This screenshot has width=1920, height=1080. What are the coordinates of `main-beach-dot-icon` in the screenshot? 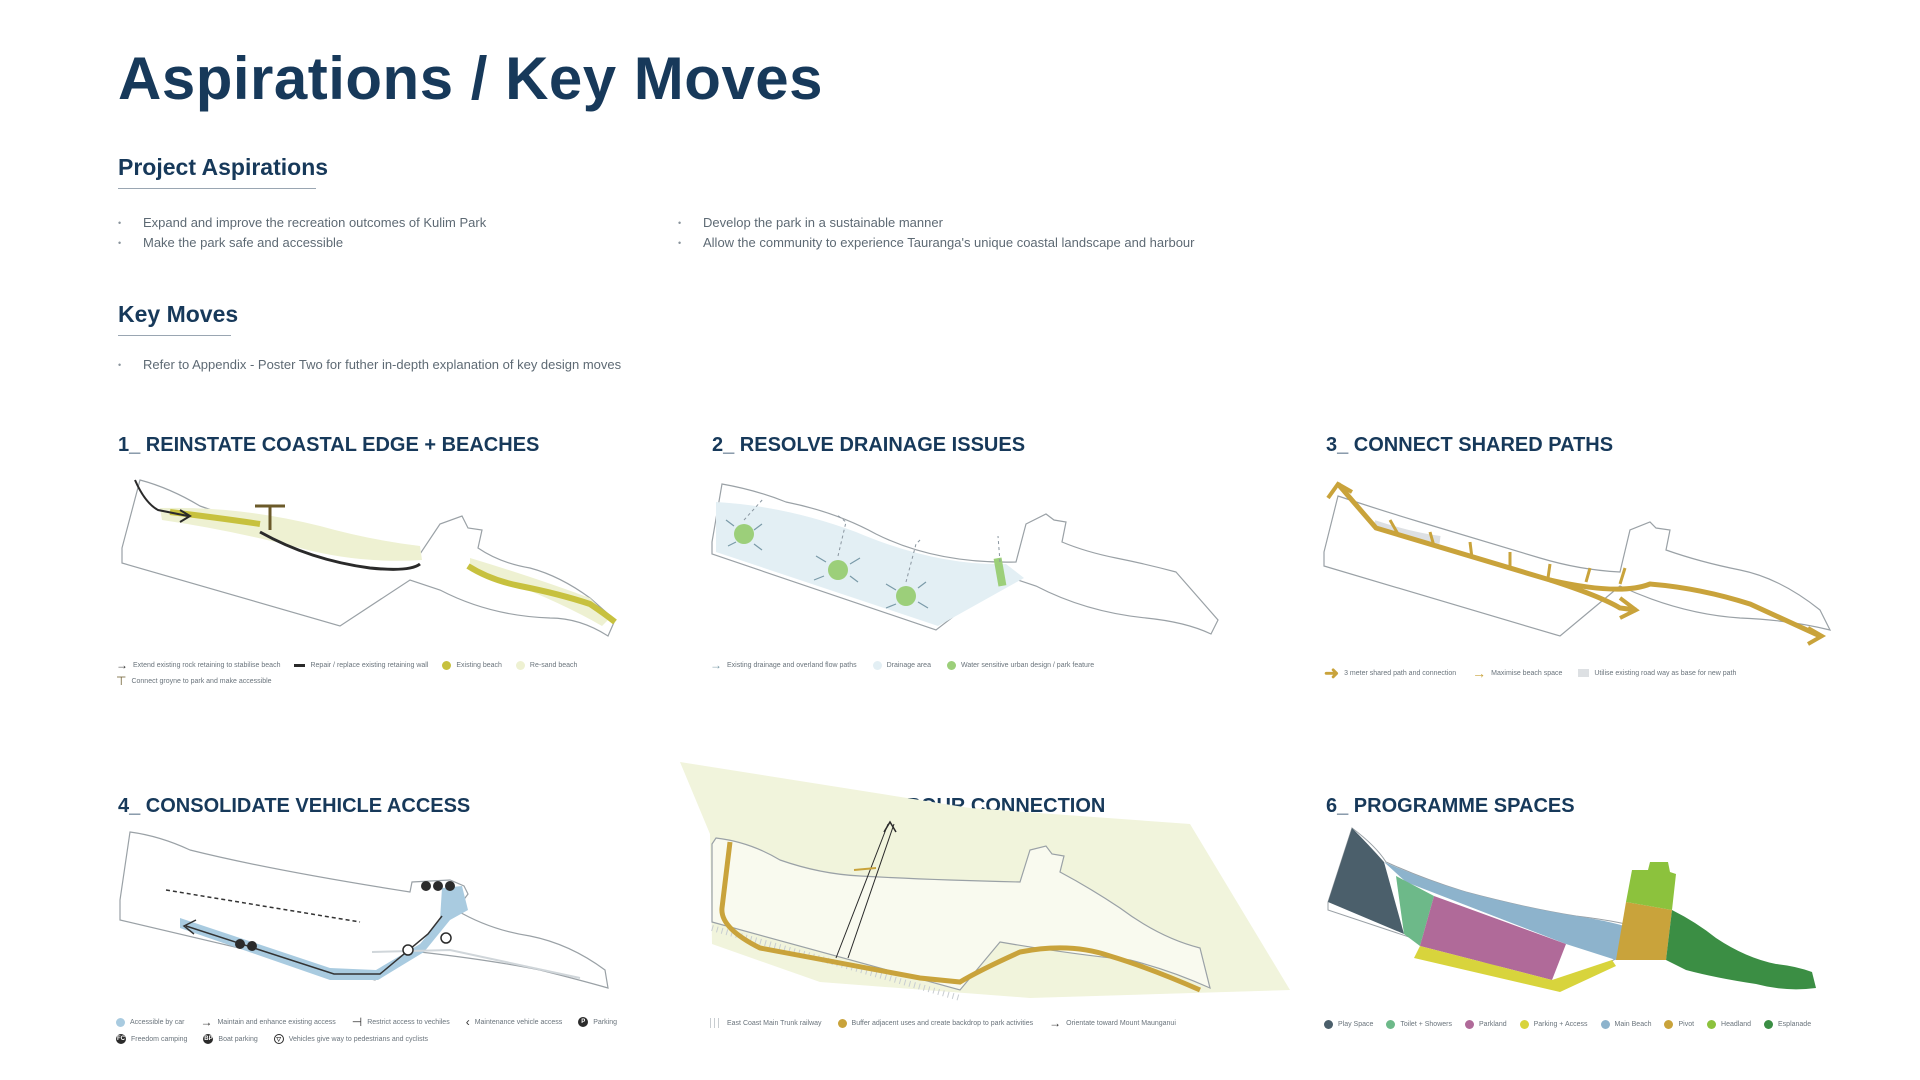 It's located at (1605, 1024).